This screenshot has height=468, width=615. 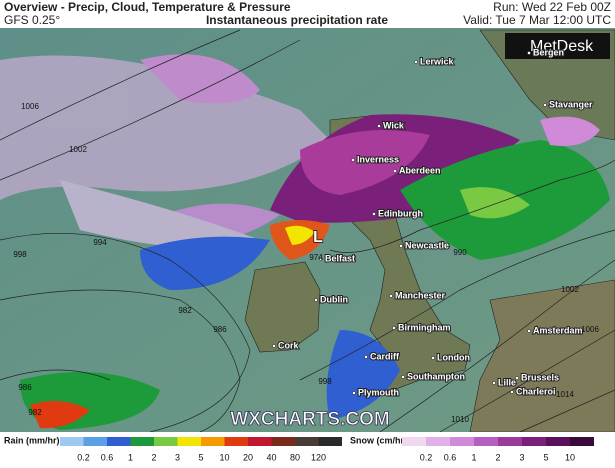 I want to click on city-label: Edinburgh, so click(x=400, y=213).